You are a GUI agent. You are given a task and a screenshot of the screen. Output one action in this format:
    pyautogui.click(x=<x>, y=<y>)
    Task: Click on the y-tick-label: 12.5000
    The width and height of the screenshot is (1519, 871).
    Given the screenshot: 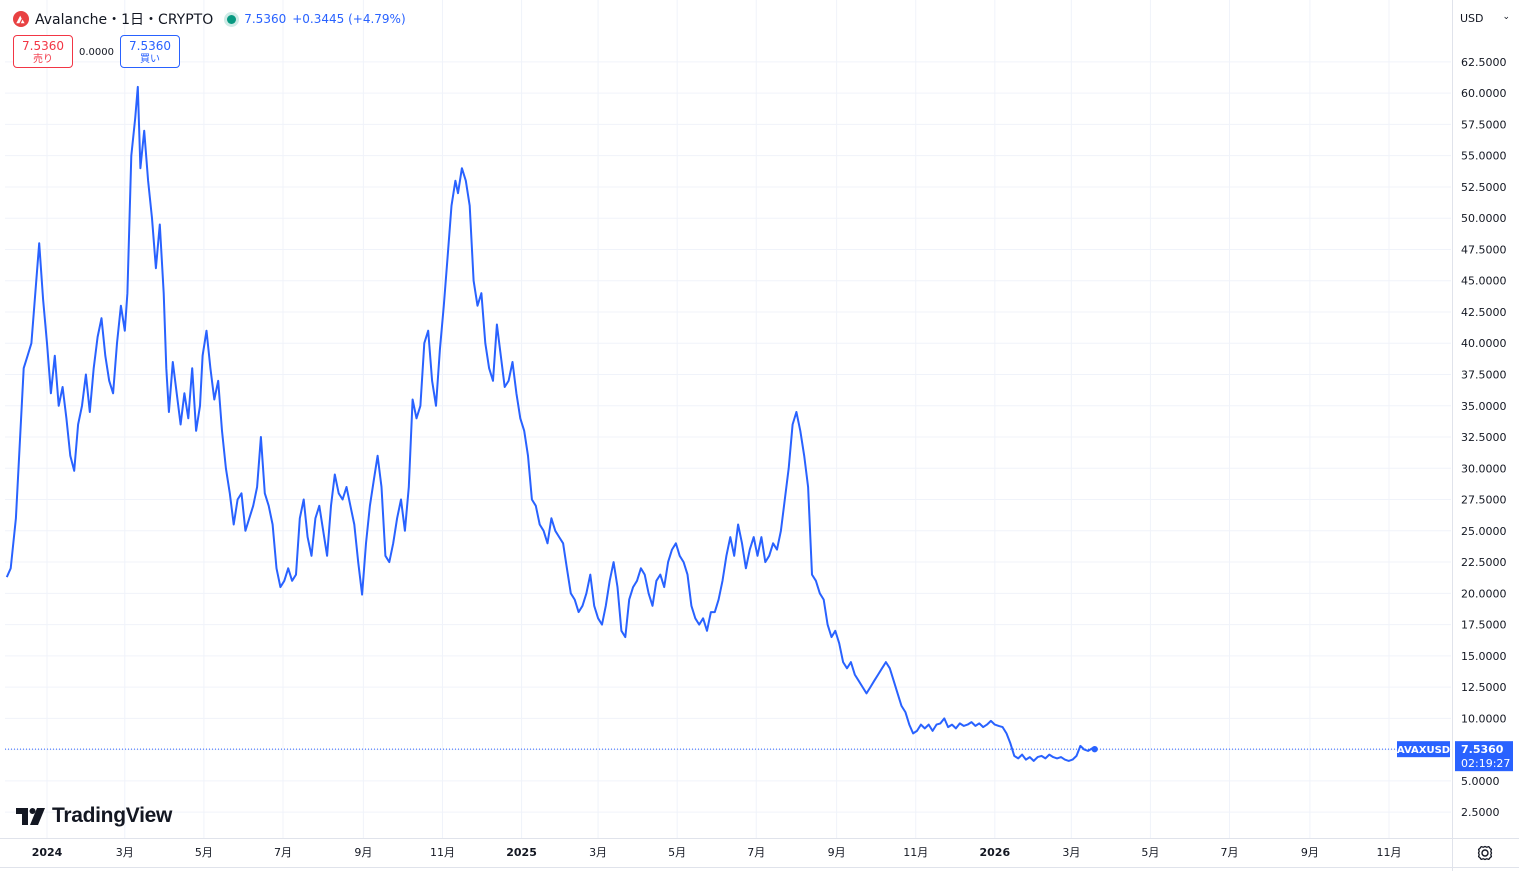 What is the action you would take?
    pyautogui.click(x=1484, y=687)
    